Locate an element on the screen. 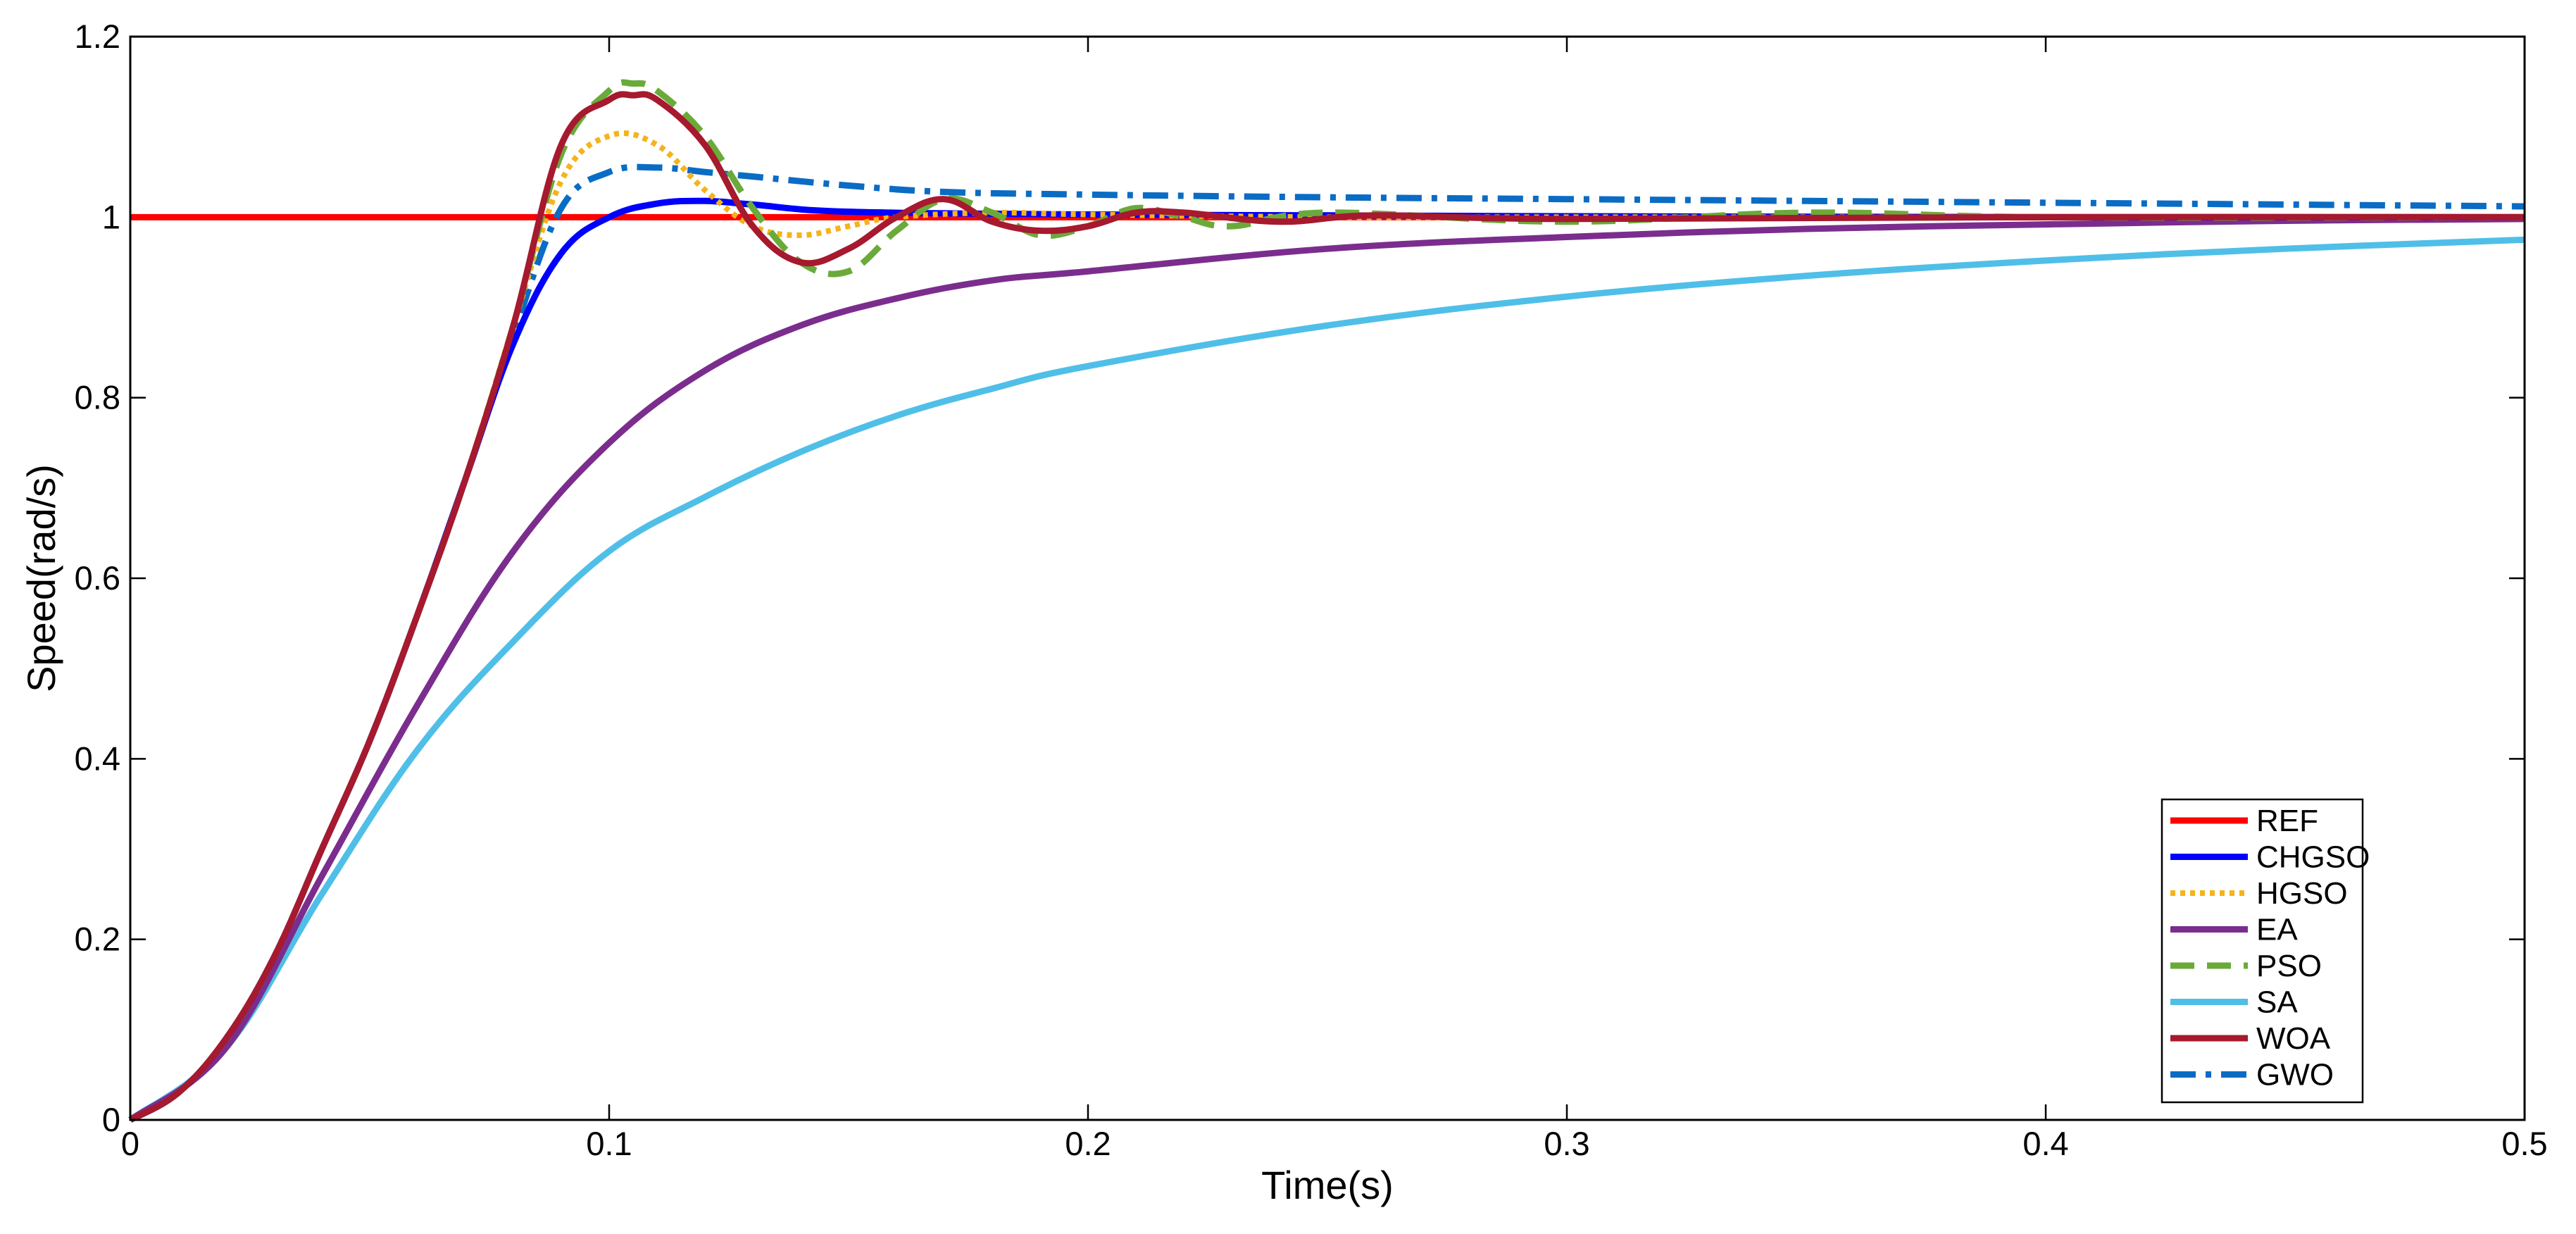 This screenshot has width=2576, height=1234. legend-box is located at coordinates (2262, 951).